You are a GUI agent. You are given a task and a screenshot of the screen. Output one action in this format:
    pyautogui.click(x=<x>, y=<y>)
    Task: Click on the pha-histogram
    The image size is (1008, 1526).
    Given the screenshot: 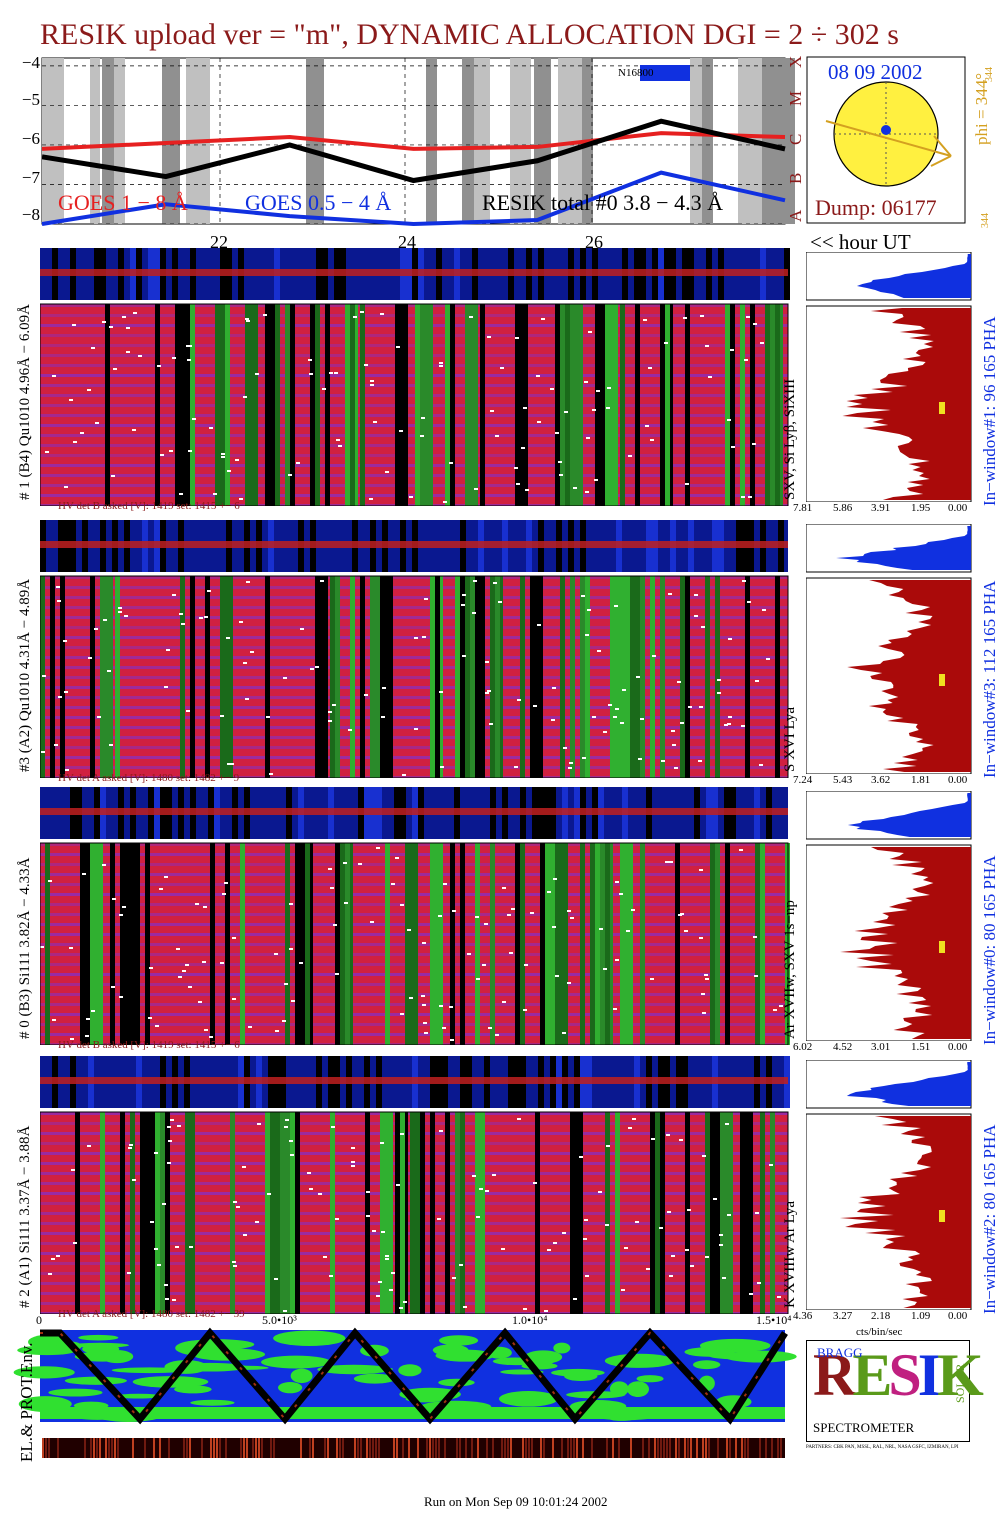 What is the action you would take?
    pyautogui.click(x=889, y=916)
    